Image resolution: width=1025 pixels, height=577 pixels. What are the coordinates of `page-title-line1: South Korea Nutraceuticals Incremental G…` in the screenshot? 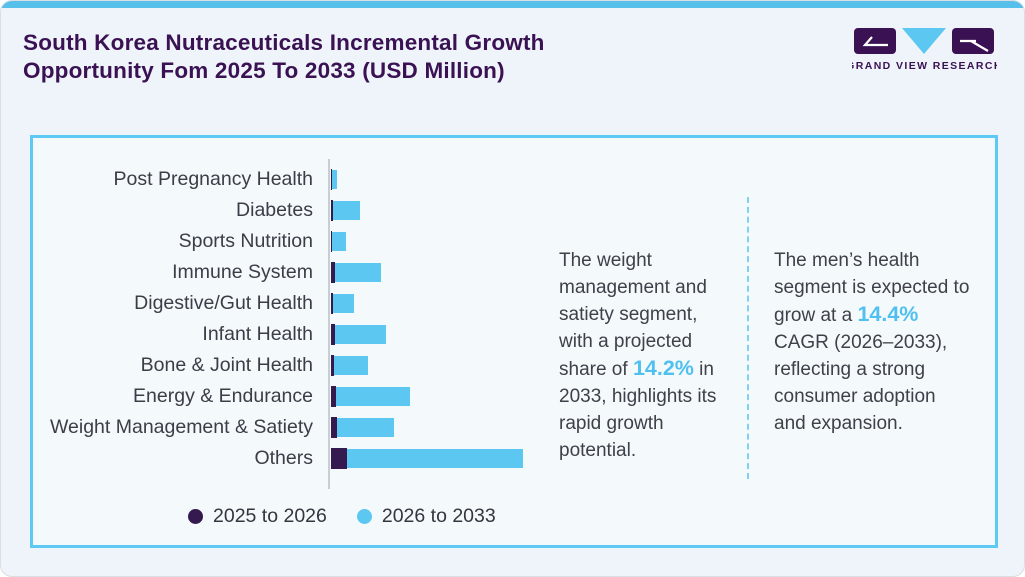 It's located at (284, 42).